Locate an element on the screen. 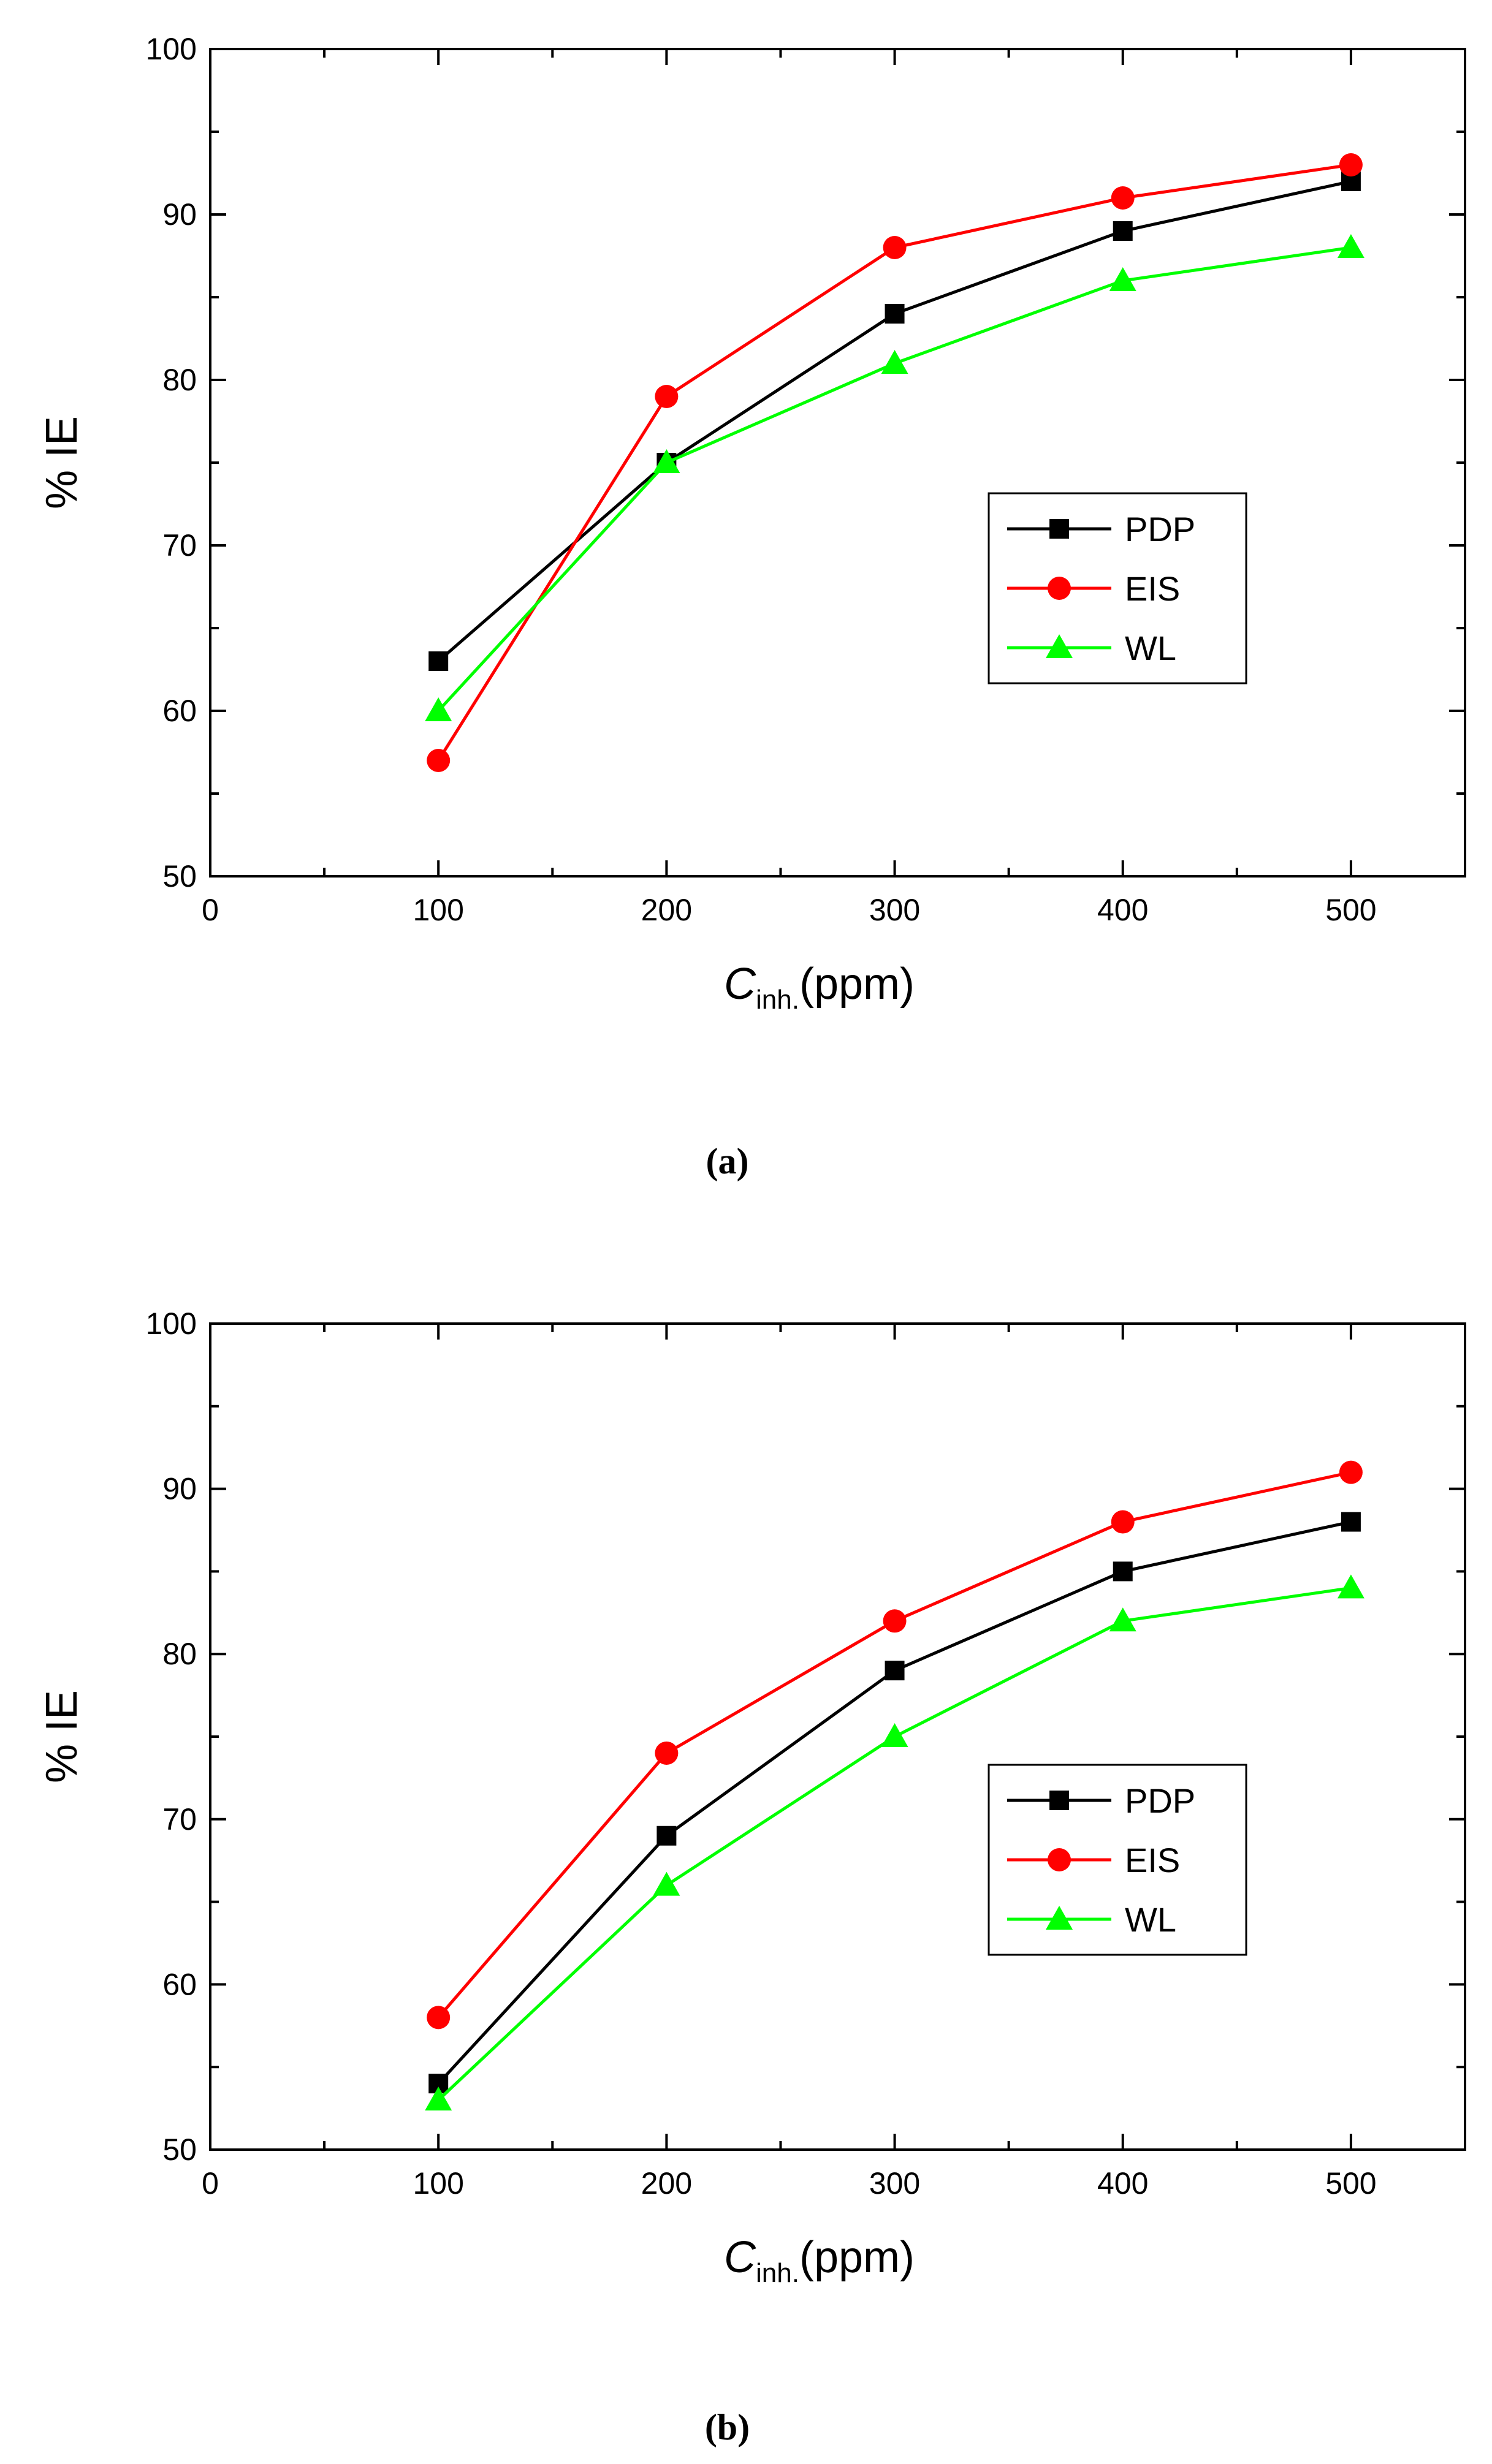 This screenshot has height=2464, width=1492. series-eis is located at coordinates (895, 1745).